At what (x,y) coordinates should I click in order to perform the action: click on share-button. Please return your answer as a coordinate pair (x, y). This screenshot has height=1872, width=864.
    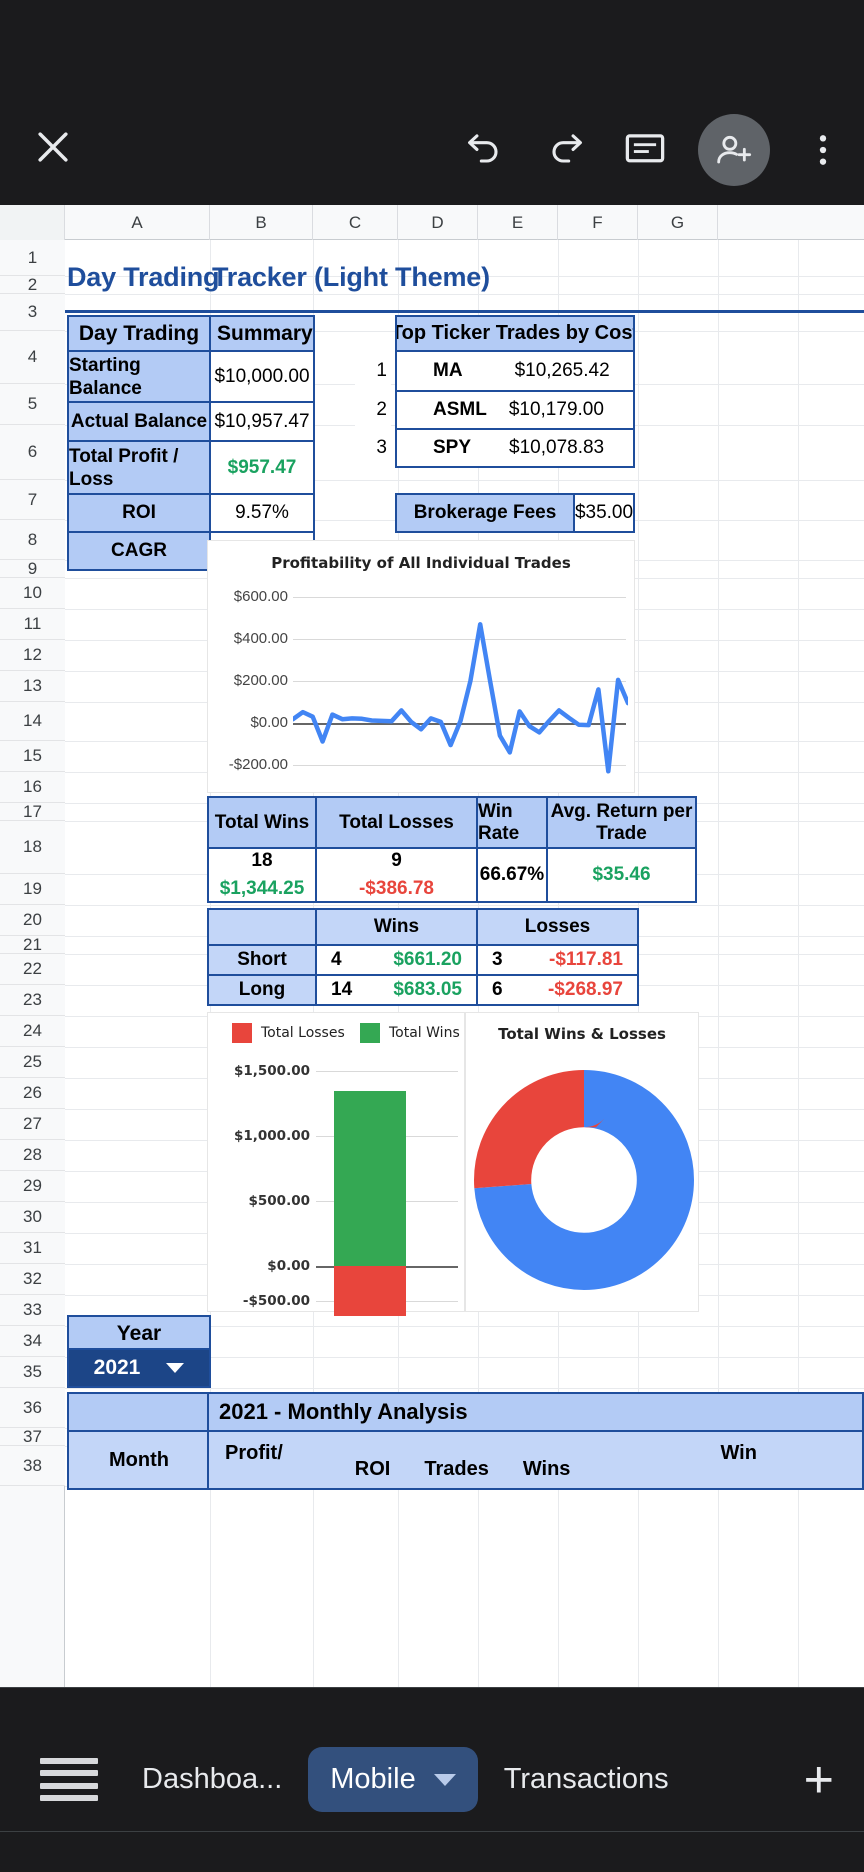
    Looking at the image, I should click on (734, 150).